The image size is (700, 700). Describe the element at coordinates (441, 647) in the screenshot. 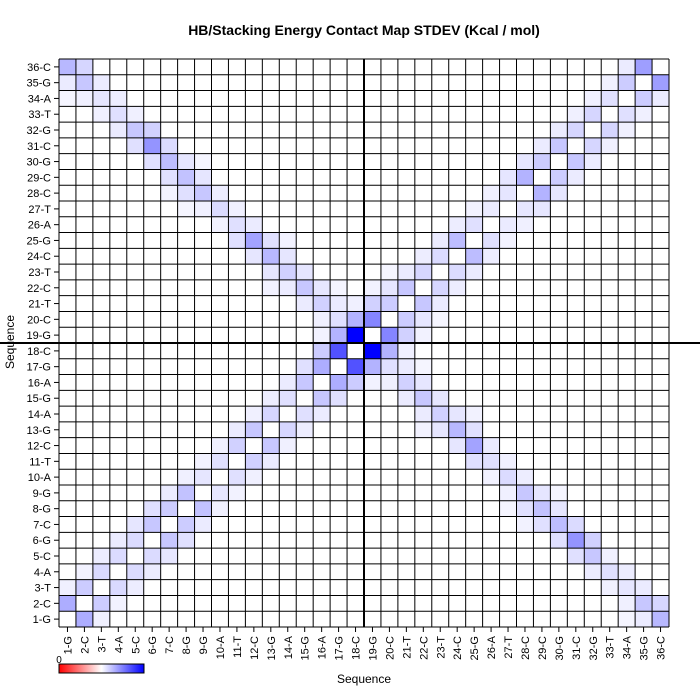

I see `x-tick-label: 23-T` at that location.